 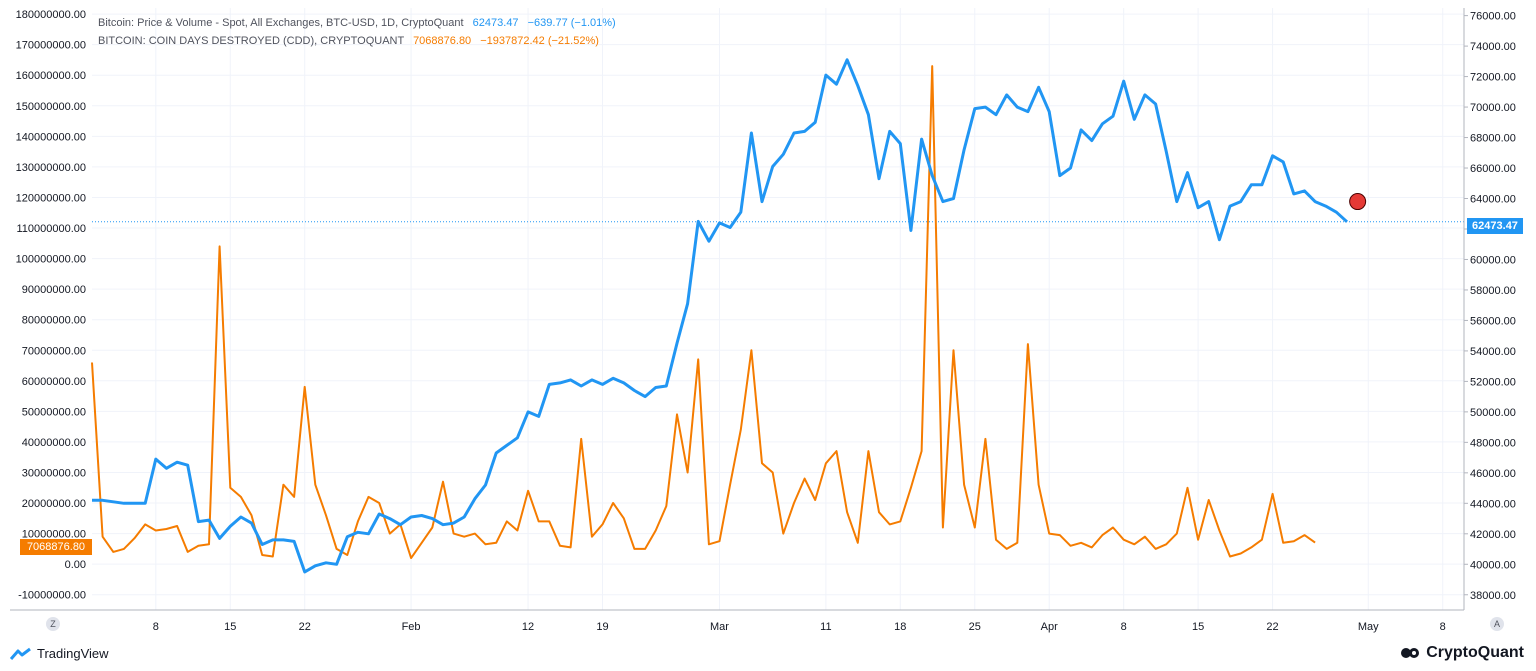 What do you see at coordinates (20, 653) in the screenshot?
I see `tradingview-icon` at bounding box center [20, 653].